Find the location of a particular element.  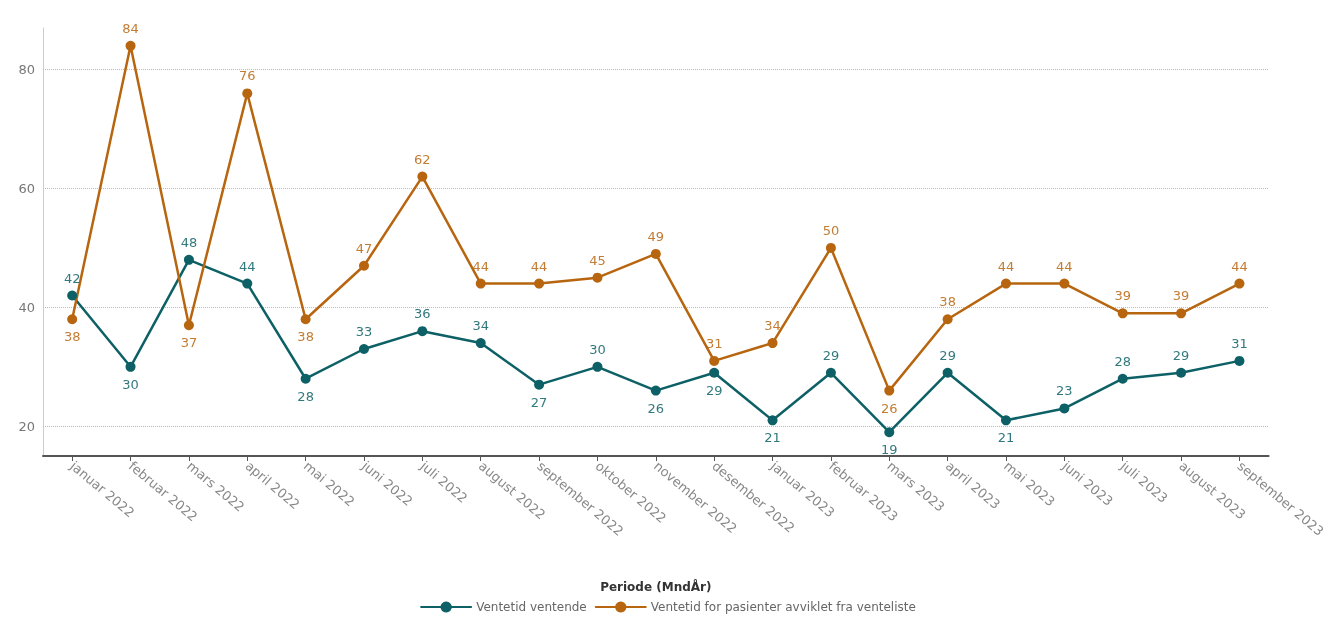

data-label: 36 is located at coordinates (422, 314).